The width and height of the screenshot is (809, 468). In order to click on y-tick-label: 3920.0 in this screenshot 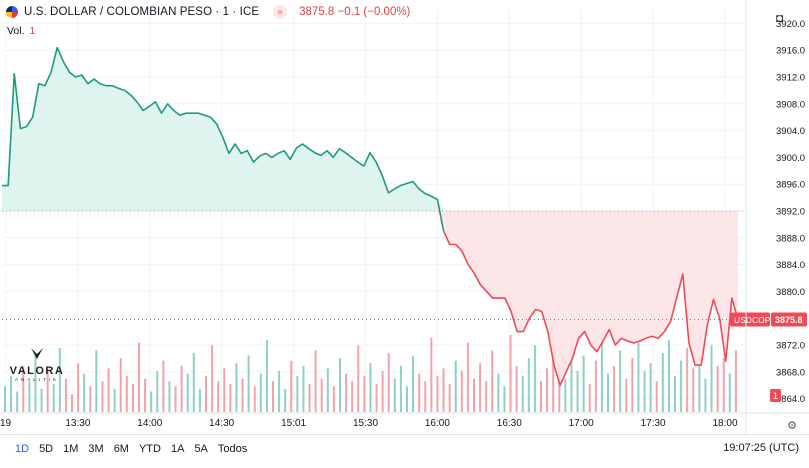, I will do `click(790, 24)`.